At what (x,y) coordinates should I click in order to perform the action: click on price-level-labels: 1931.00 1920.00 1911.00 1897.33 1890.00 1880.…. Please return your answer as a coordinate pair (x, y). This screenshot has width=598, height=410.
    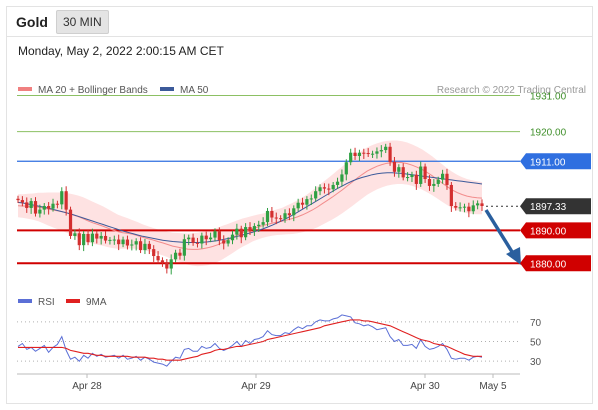
    Looking at the image, I should click on (555, 181).